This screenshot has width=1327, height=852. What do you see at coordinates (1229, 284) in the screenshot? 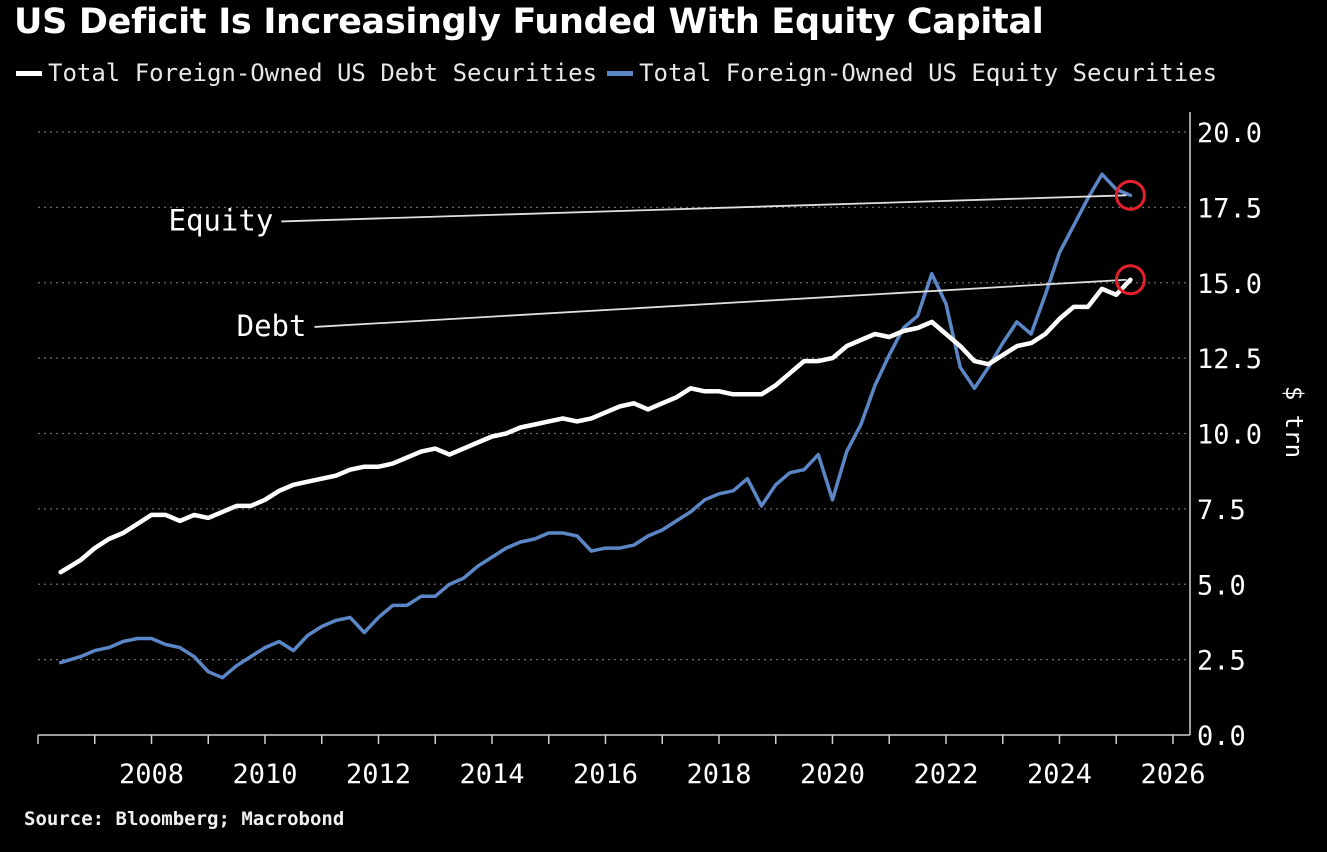
I see `y-tick-label: 15.0` at bounding box center [1229, 284].